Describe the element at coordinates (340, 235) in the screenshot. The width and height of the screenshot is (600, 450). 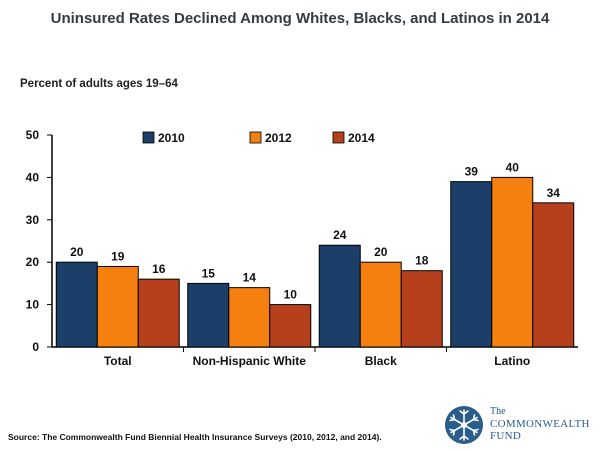
I see `data-label: 24` at that location.